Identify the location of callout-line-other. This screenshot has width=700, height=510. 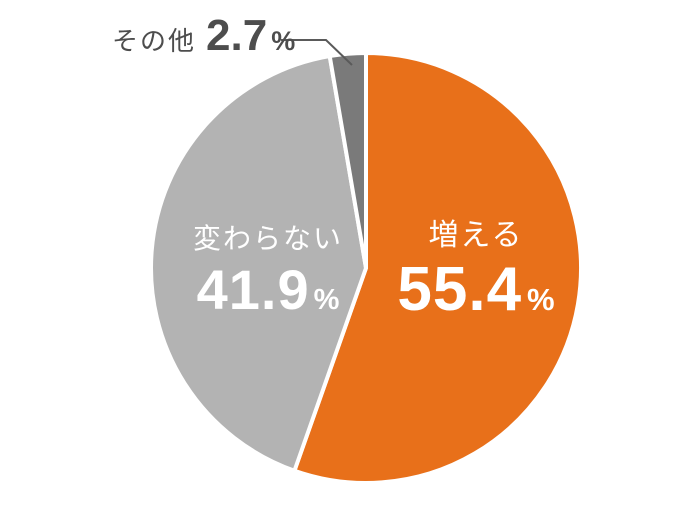
(317, 52).